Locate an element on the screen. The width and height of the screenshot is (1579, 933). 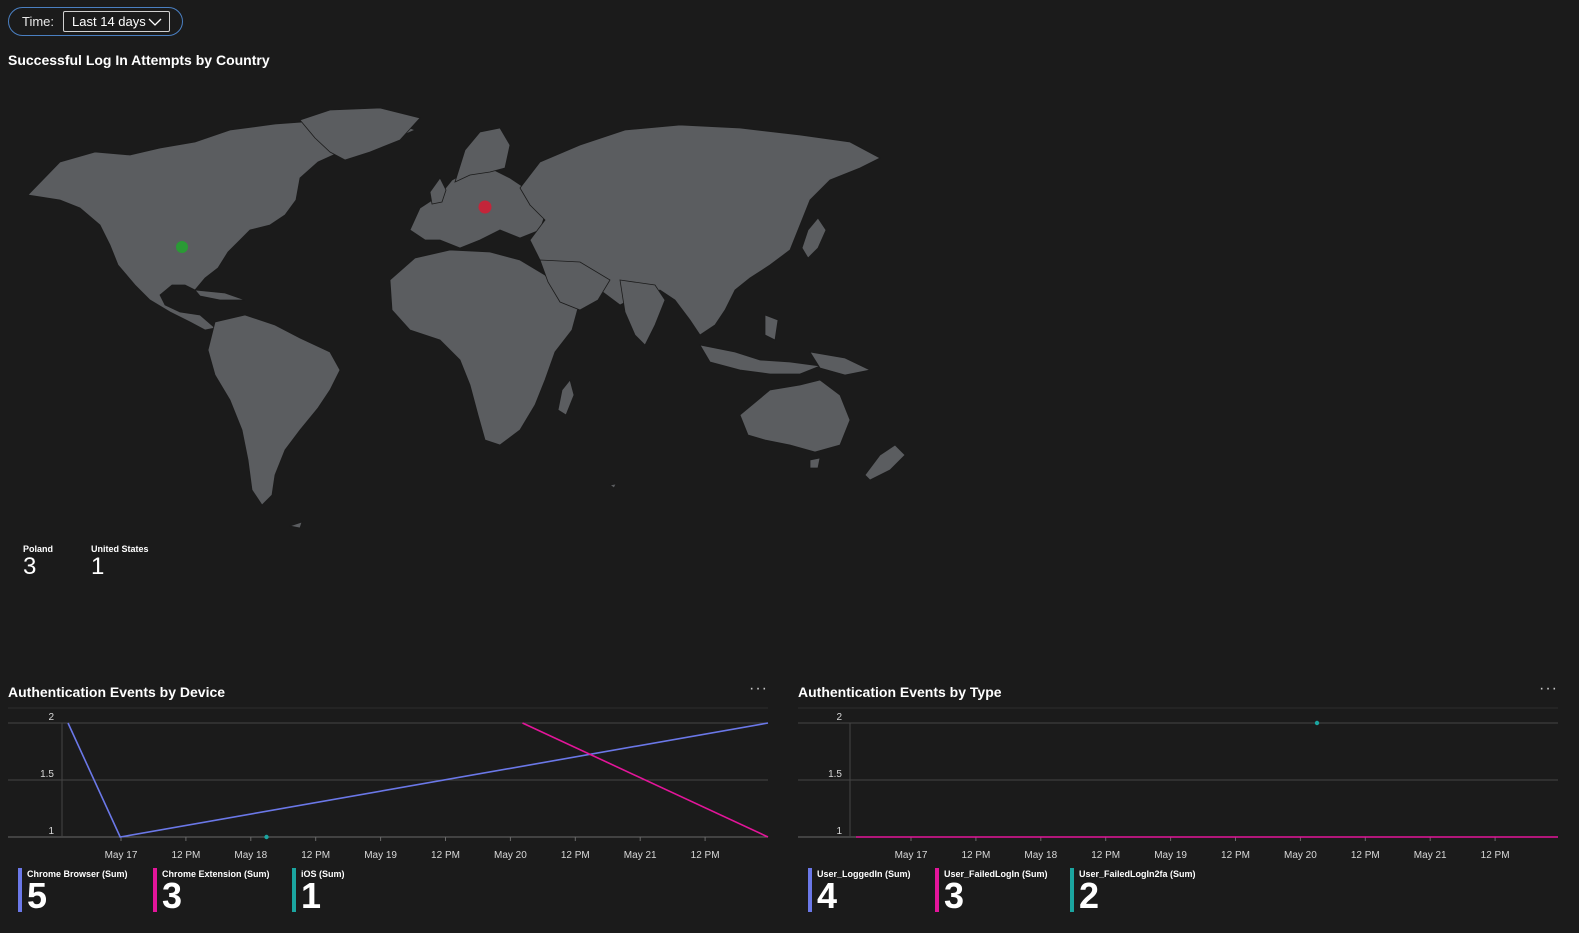
legend-item-user-failedlogin: User_FailedLogIn (Sum) 3 is located at coordinates (1002, 892).